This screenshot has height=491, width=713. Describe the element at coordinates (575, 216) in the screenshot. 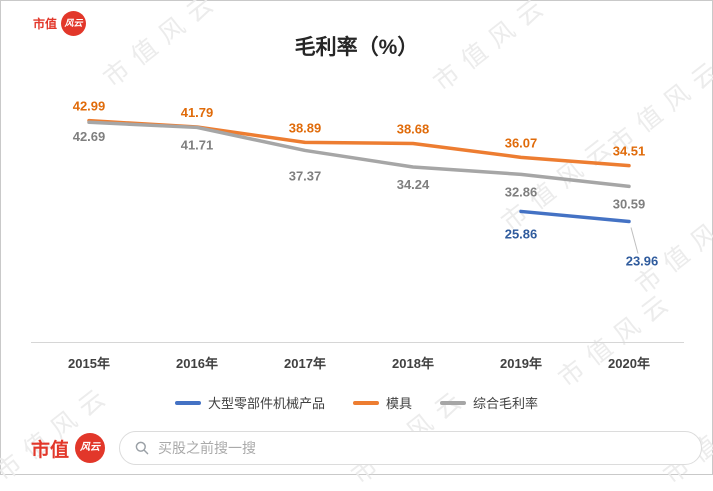

I see `series-line-大型零部件机械产品` at that location.